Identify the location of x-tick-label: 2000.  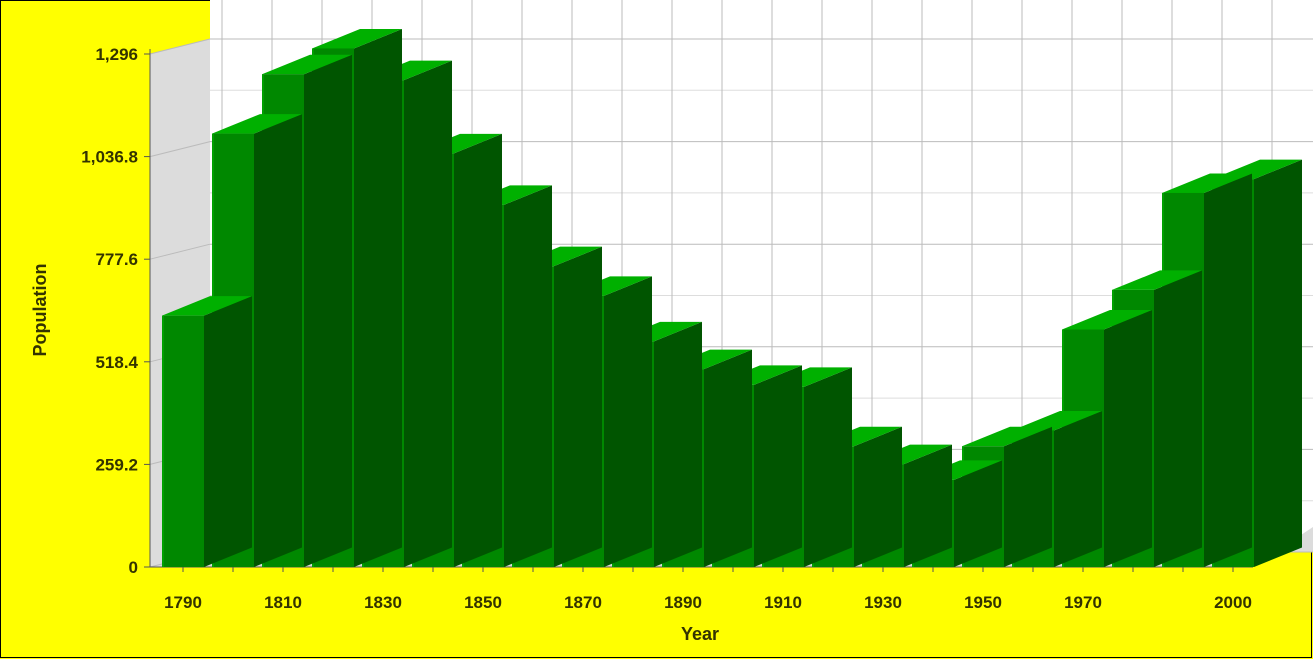
(1233, 602).